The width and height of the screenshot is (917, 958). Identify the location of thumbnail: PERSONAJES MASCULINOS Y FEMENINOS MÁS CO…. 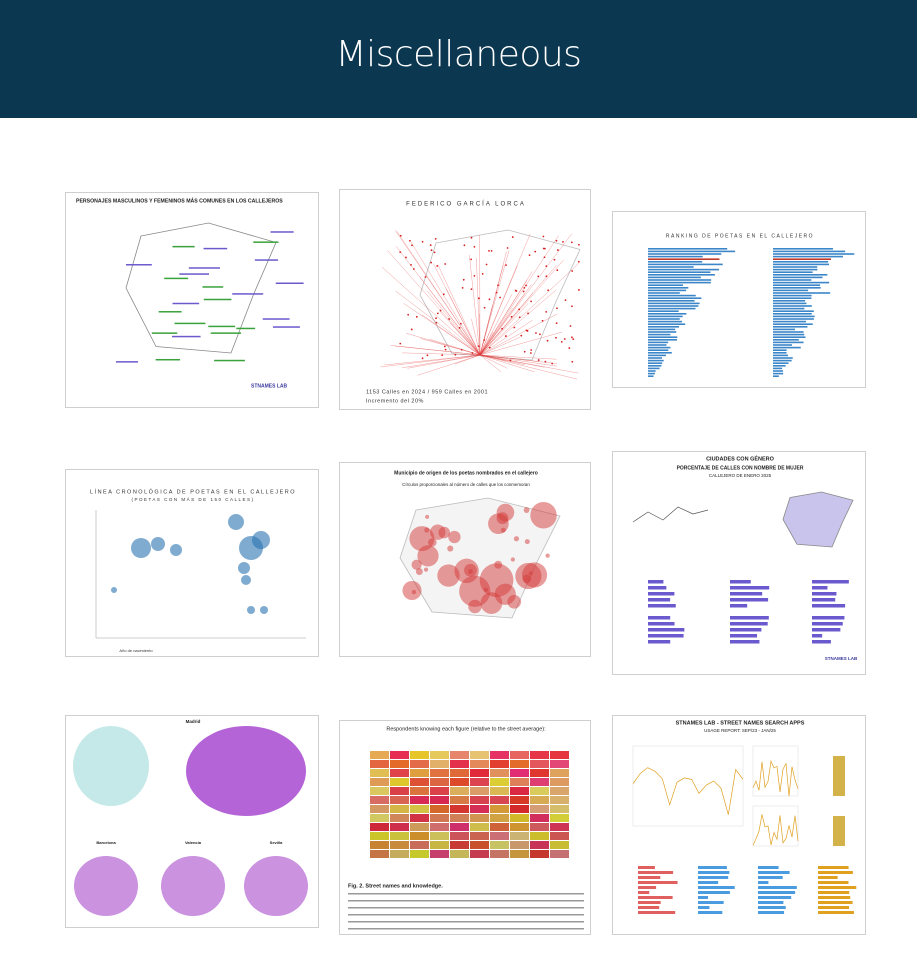
(192, 300).